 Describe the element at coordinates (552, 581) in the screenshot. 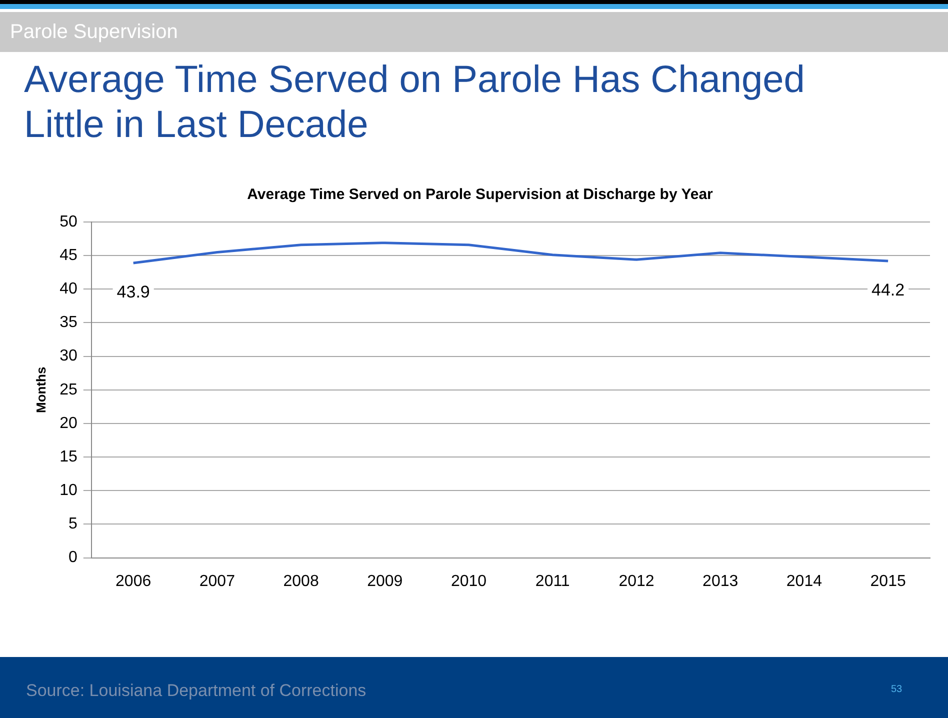

I see `x-tick-label: 2011` at that location.